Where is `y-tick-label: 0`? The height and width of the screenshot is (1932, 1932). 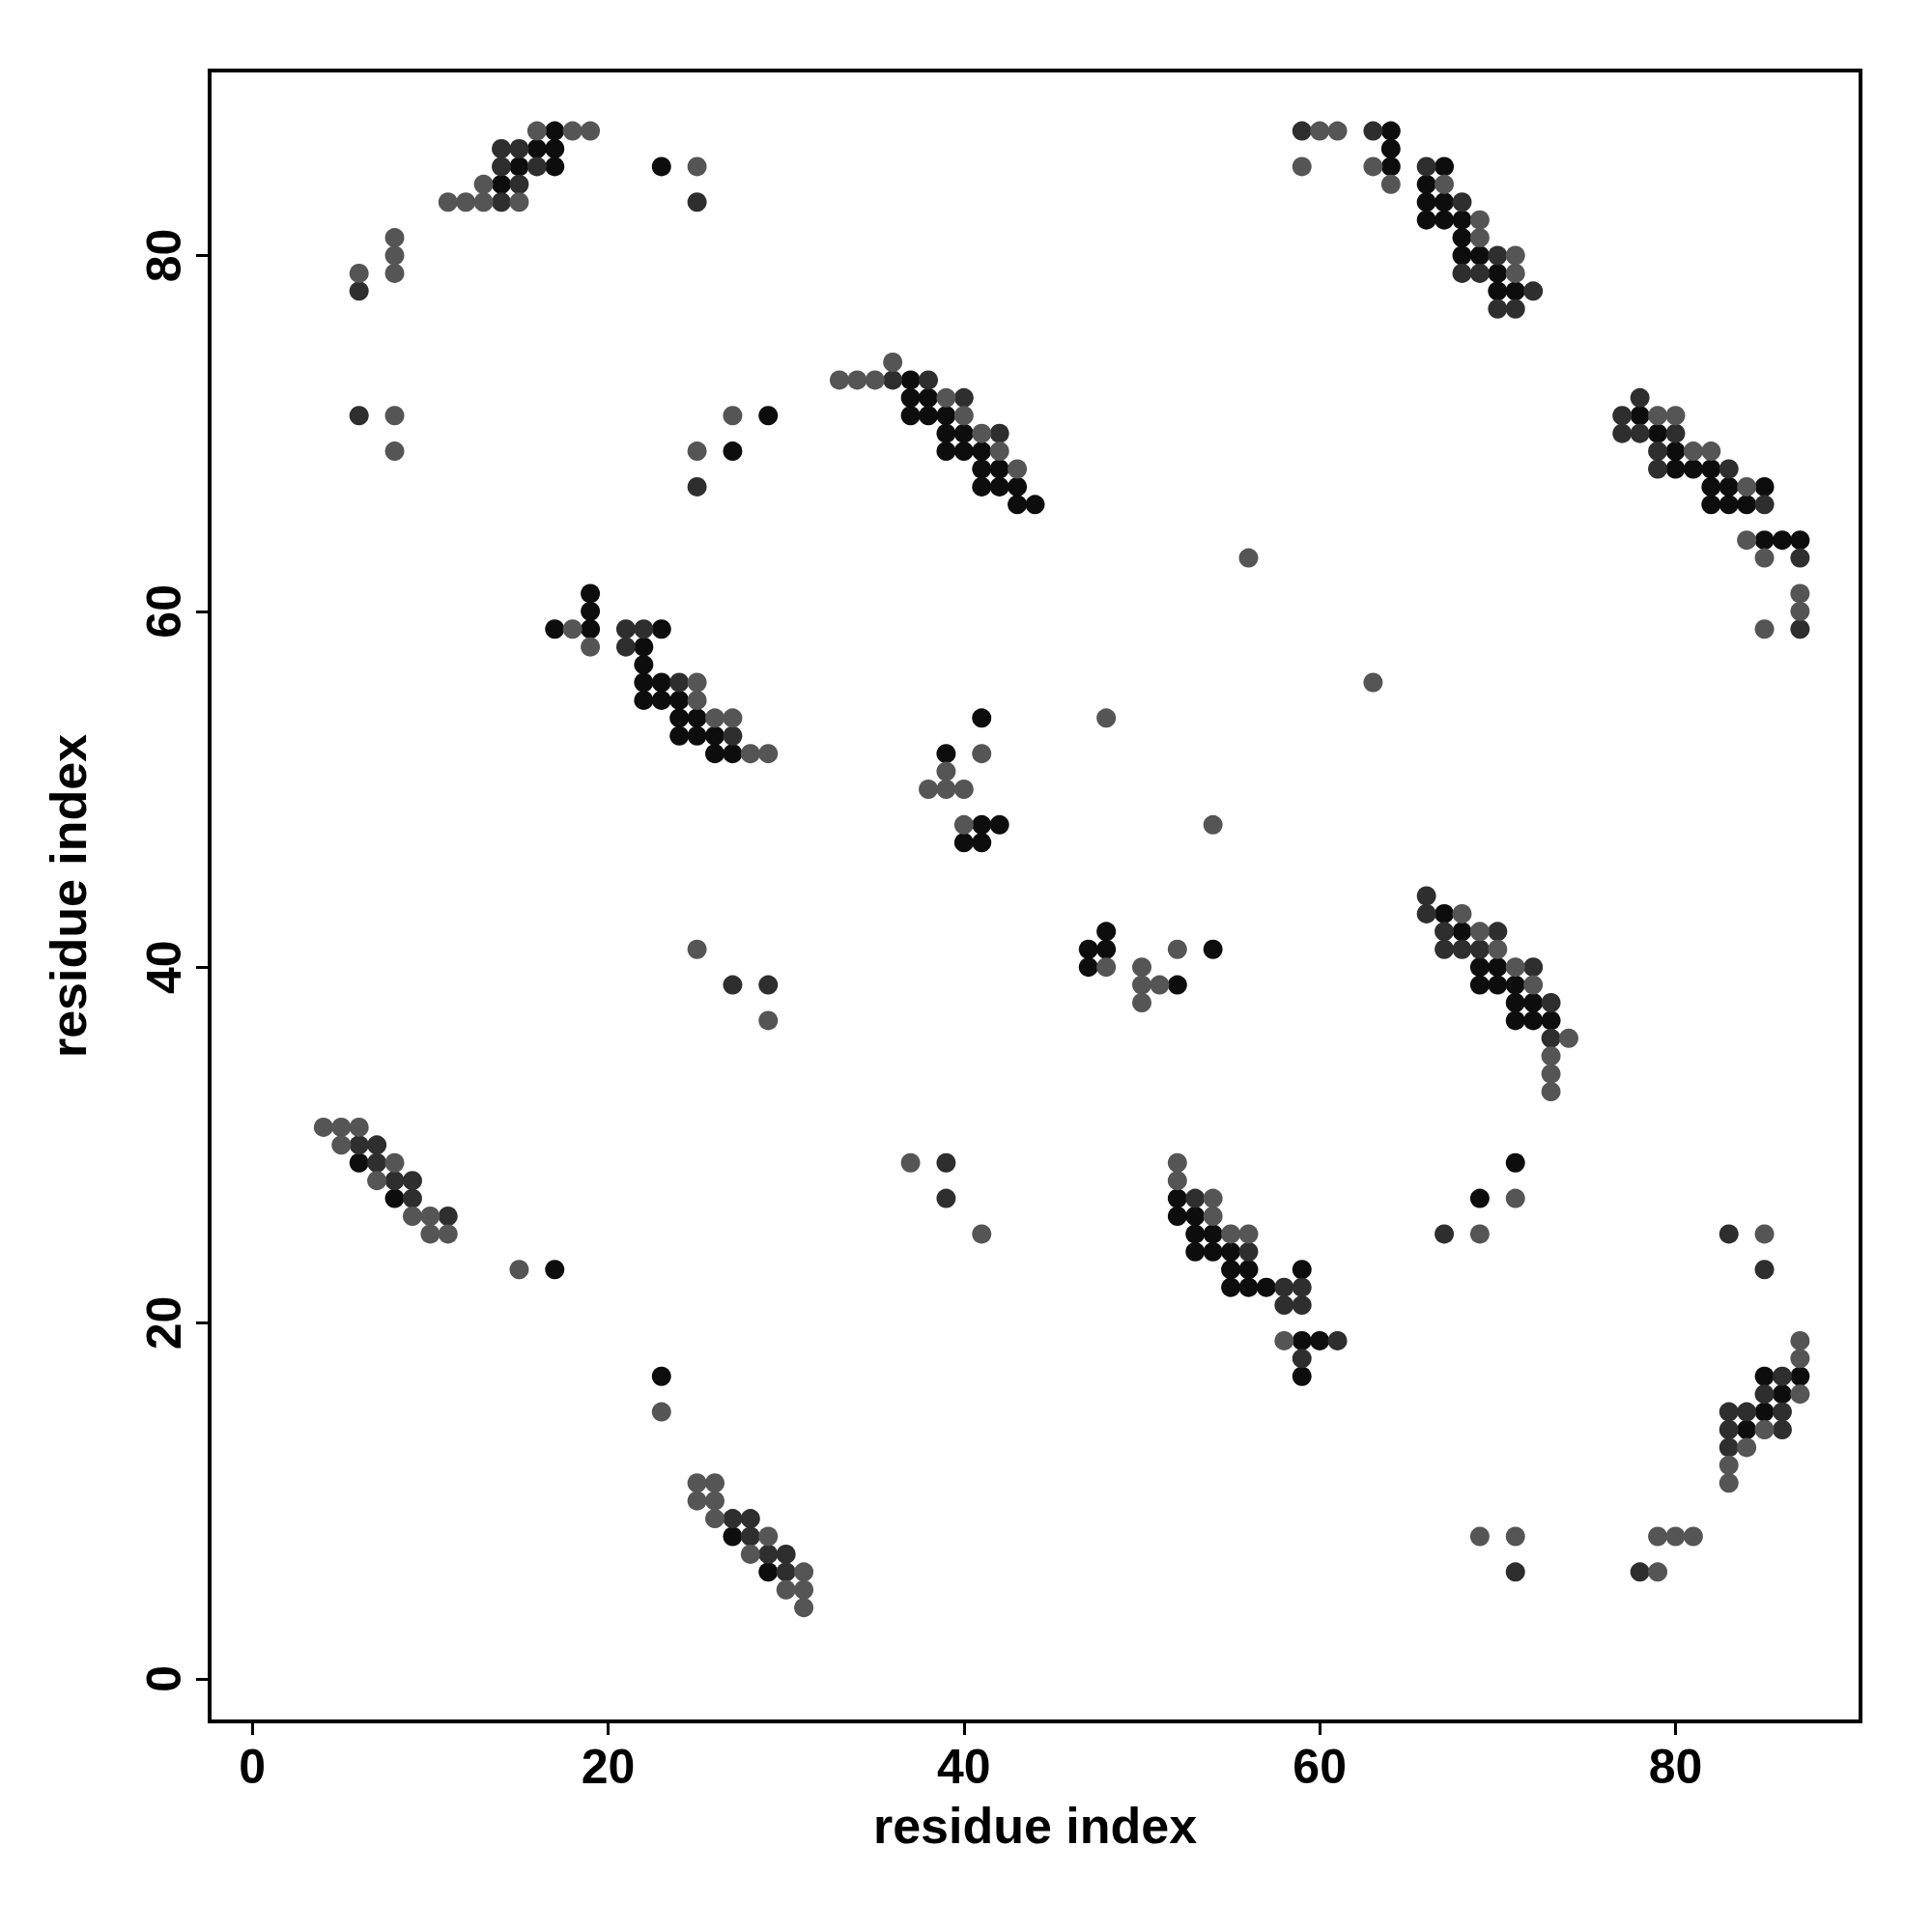
y-tick-label: 0 is located at coordinates (164, 1678).